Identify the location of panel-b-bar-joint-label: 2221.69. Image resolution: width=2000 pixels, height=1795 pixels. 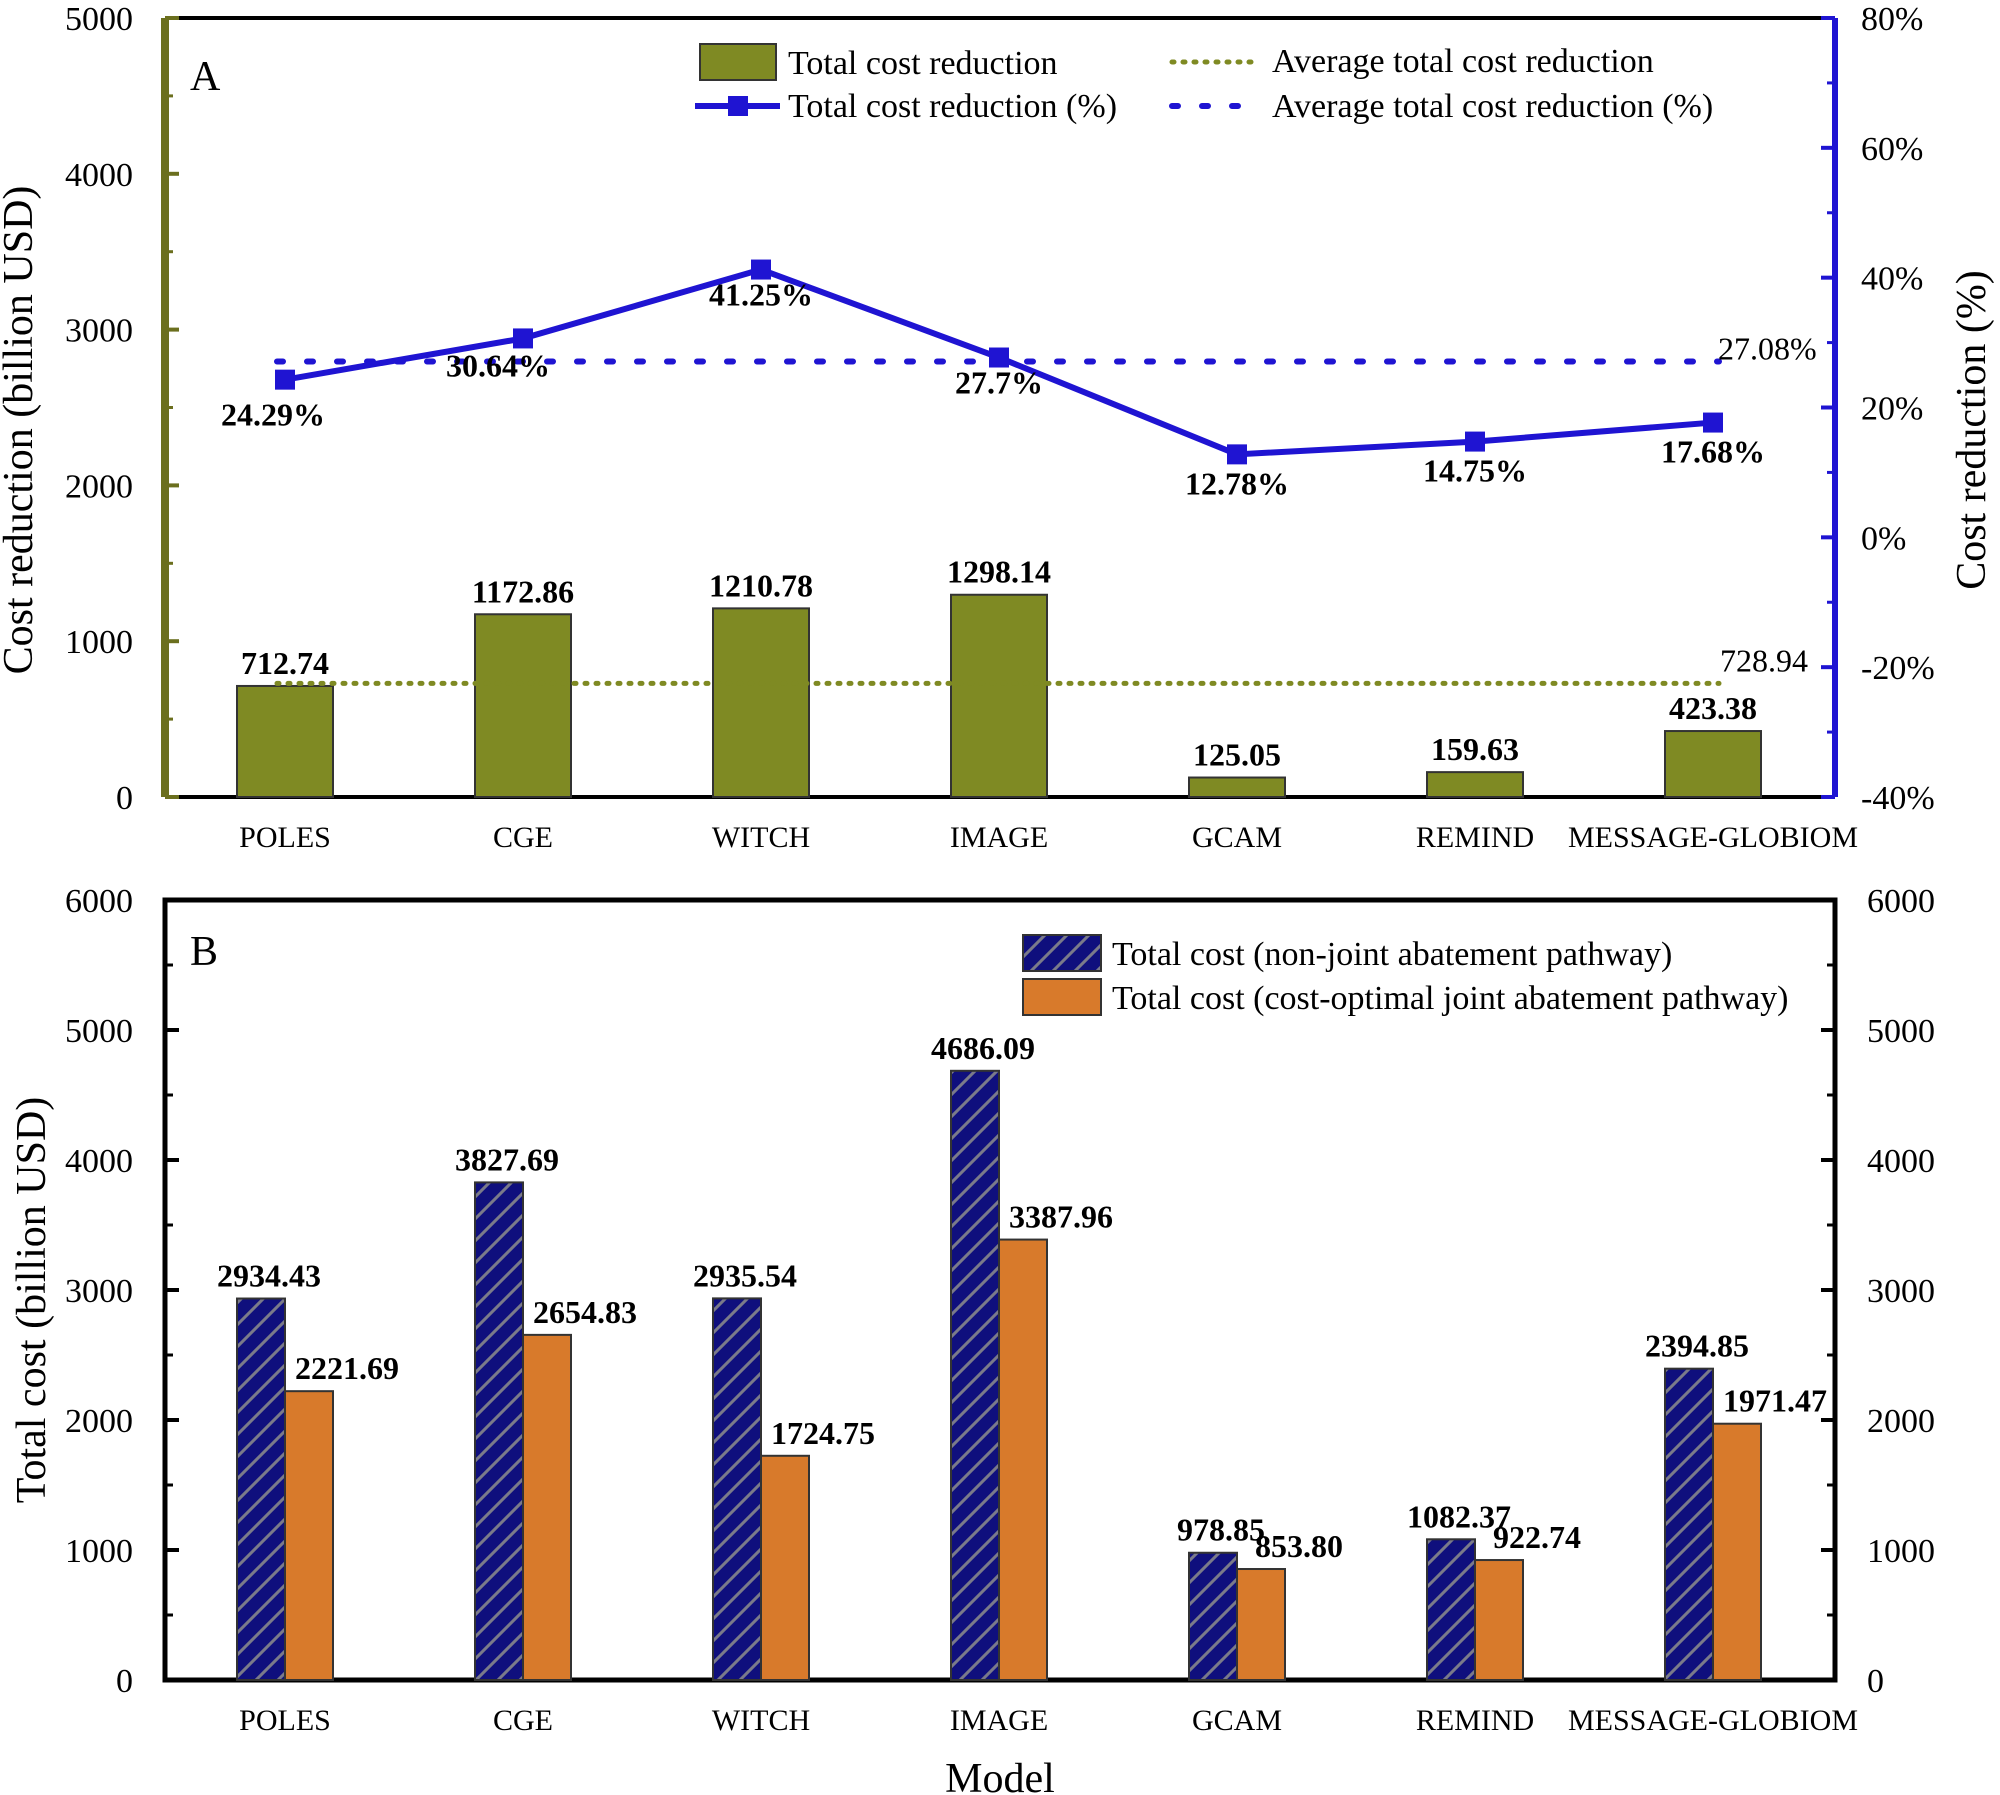
(347, 1368).